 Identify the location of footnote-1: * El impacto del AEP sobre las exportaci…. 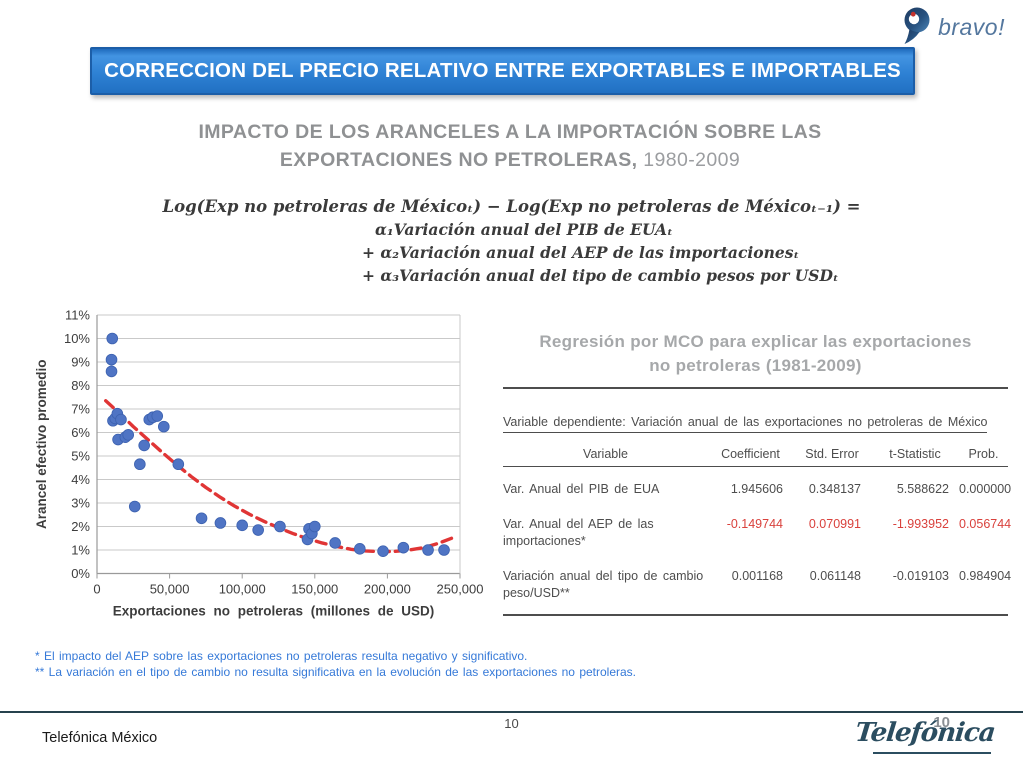
(281, 656).